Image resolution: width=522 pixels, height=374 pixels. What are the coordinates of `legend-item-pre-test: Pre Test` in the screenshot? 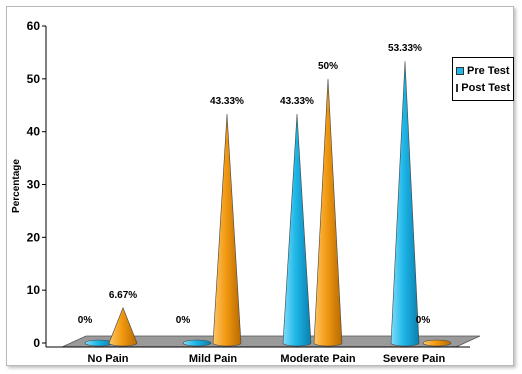 It's located at (483, 70).